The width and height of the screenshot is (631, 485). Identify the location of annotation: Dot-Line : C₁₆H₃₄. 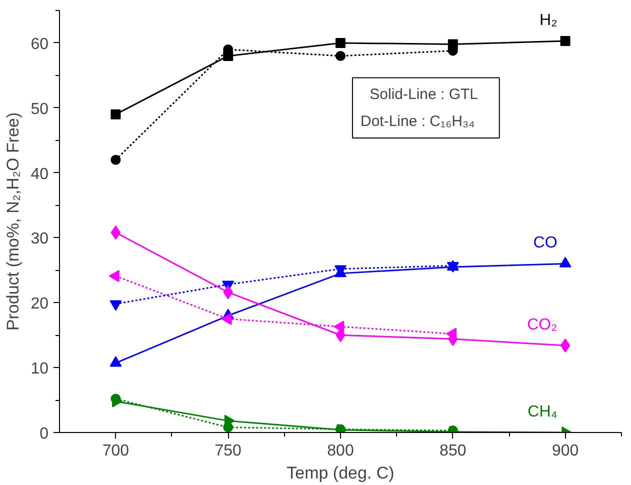
(417, 121).